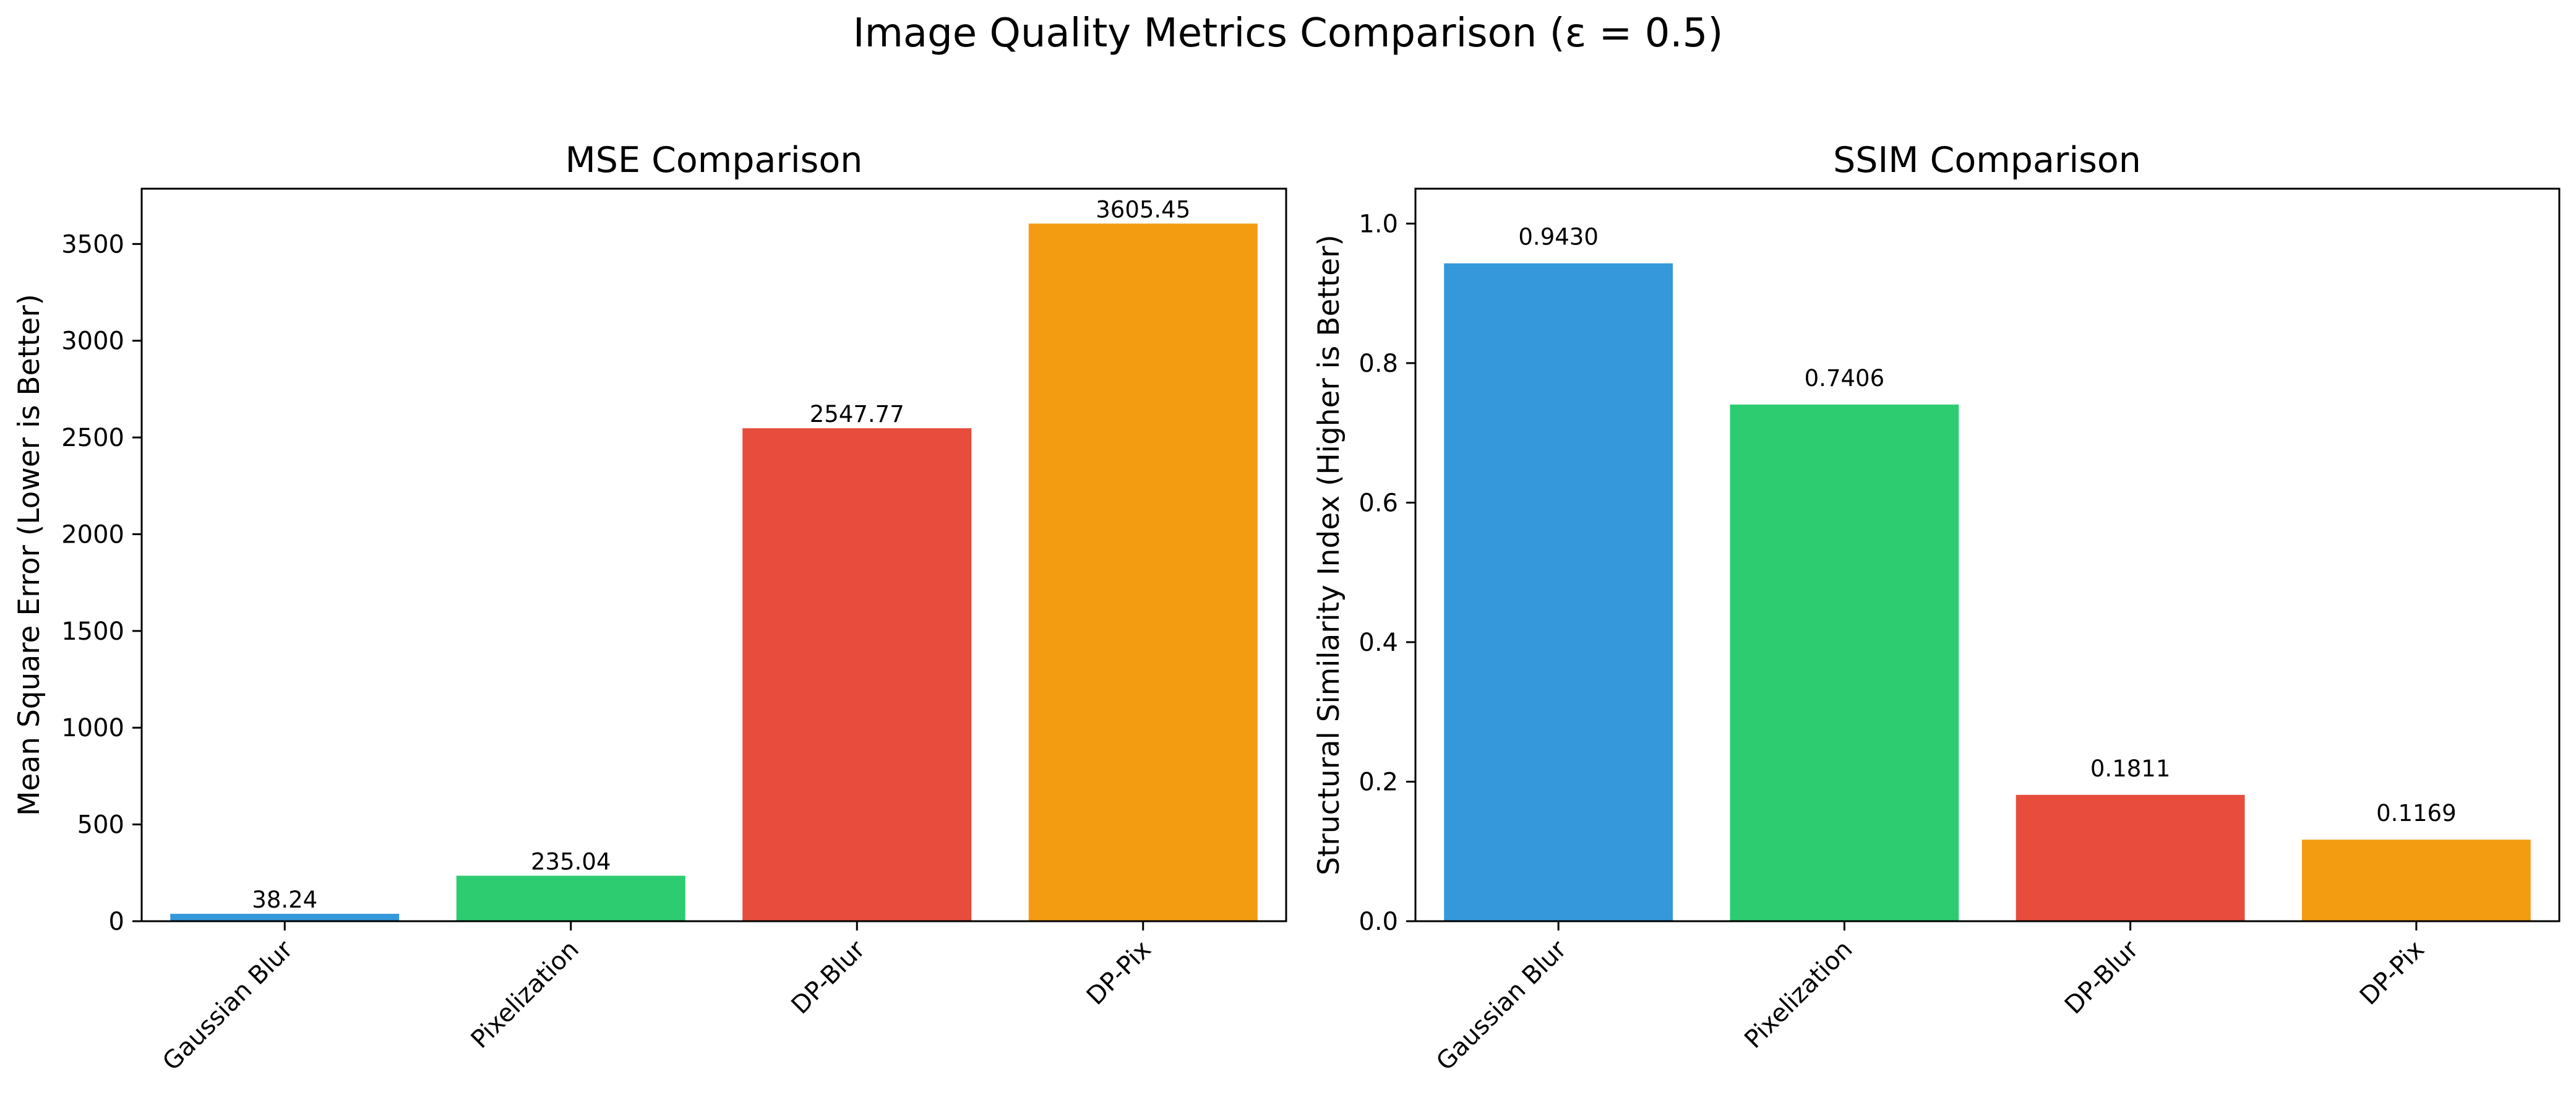  Describe the element at coordinates (571, 861) in the screenshot. I see `mse-bar-value-label: 235.04` at that location.